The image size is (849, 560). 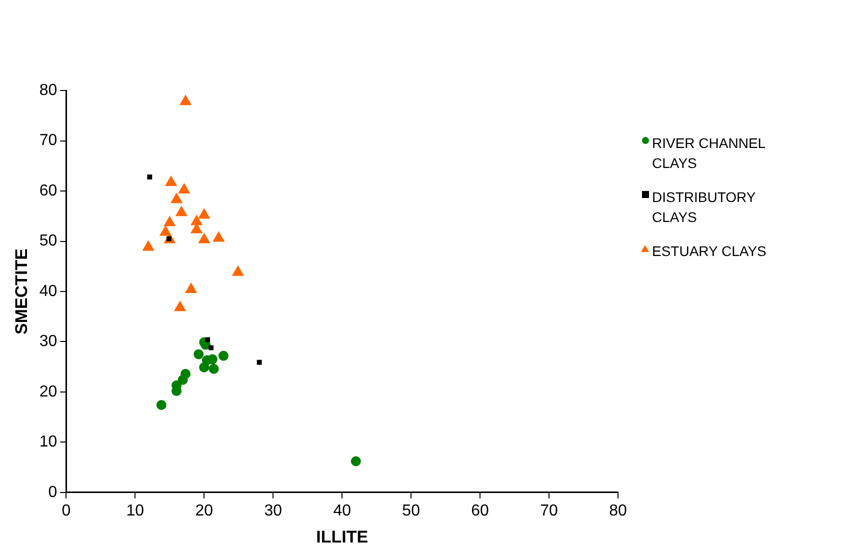 I want to click on y-tick-label: 40, so click(x=48, y=291).